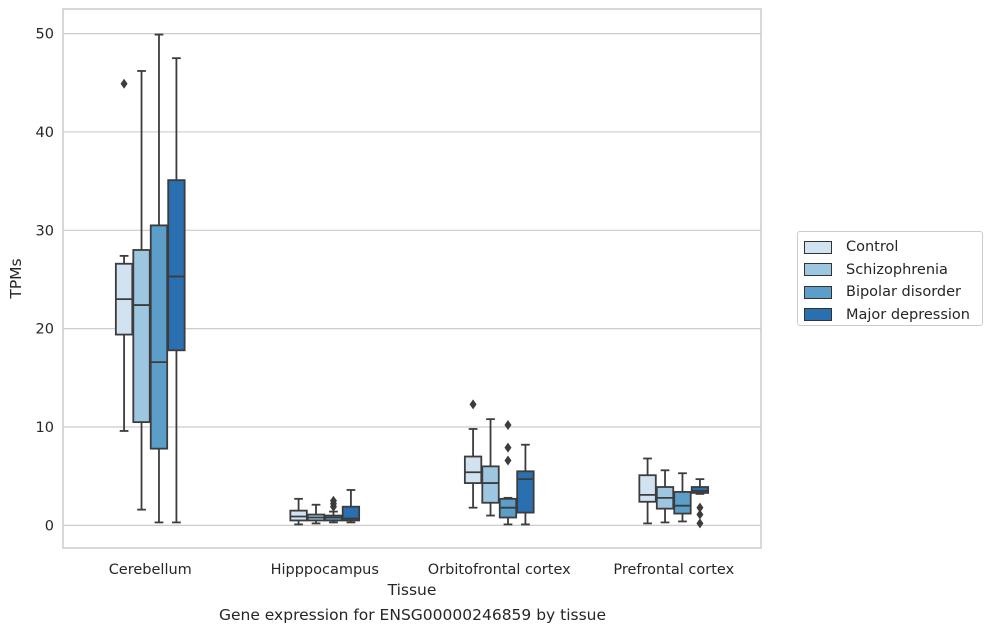 The width and height of the screenshot is (993, 634). What do you see at coordinates (150, 570) in the screenshot?
I see `x-tick-label: Cerebellum` at bounding box center [150, 570].